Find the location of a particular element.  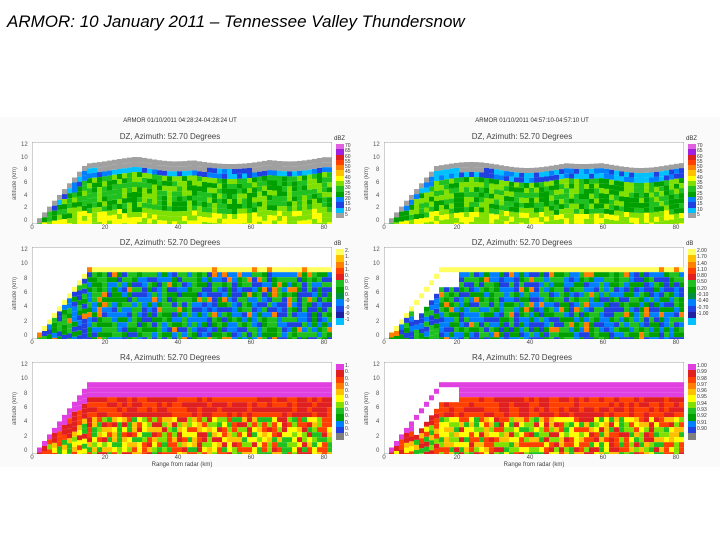

x-tick-label: 0 is located at coordinates (32, 228).